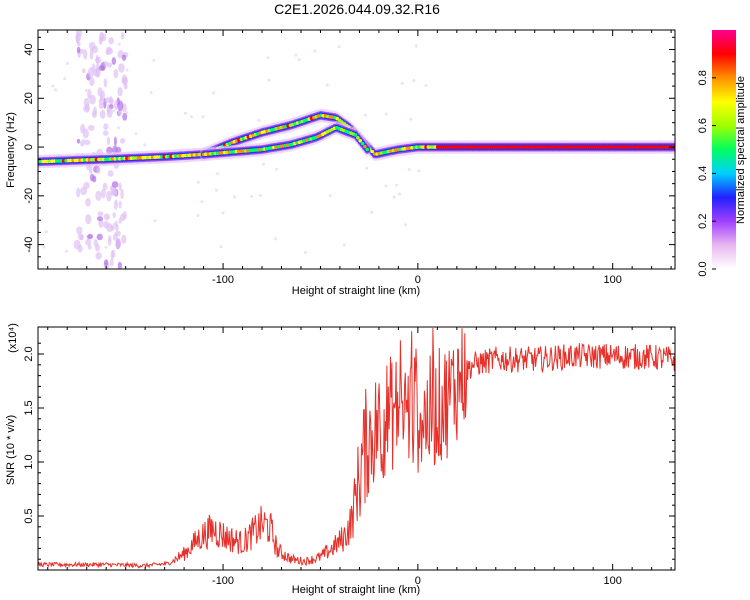 This screenshot has height=600, width=750. Describe the element at coordinates (11, 150) in the screenshot. I see `spectrogram-ylabel: Frequency (Hz)` at that location.